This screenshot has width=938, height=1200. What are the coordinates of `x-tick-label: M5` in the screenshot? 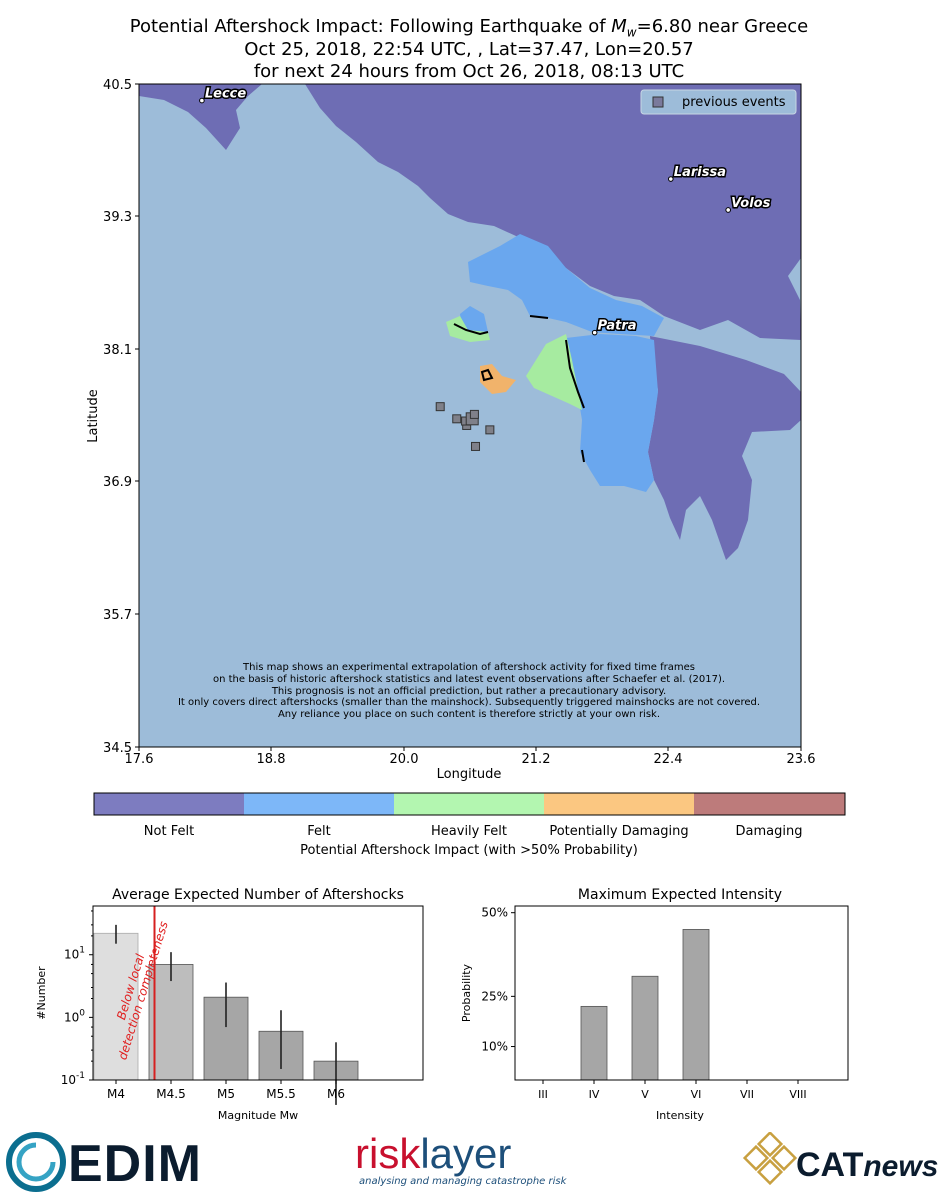 It's located at (226, 1094).